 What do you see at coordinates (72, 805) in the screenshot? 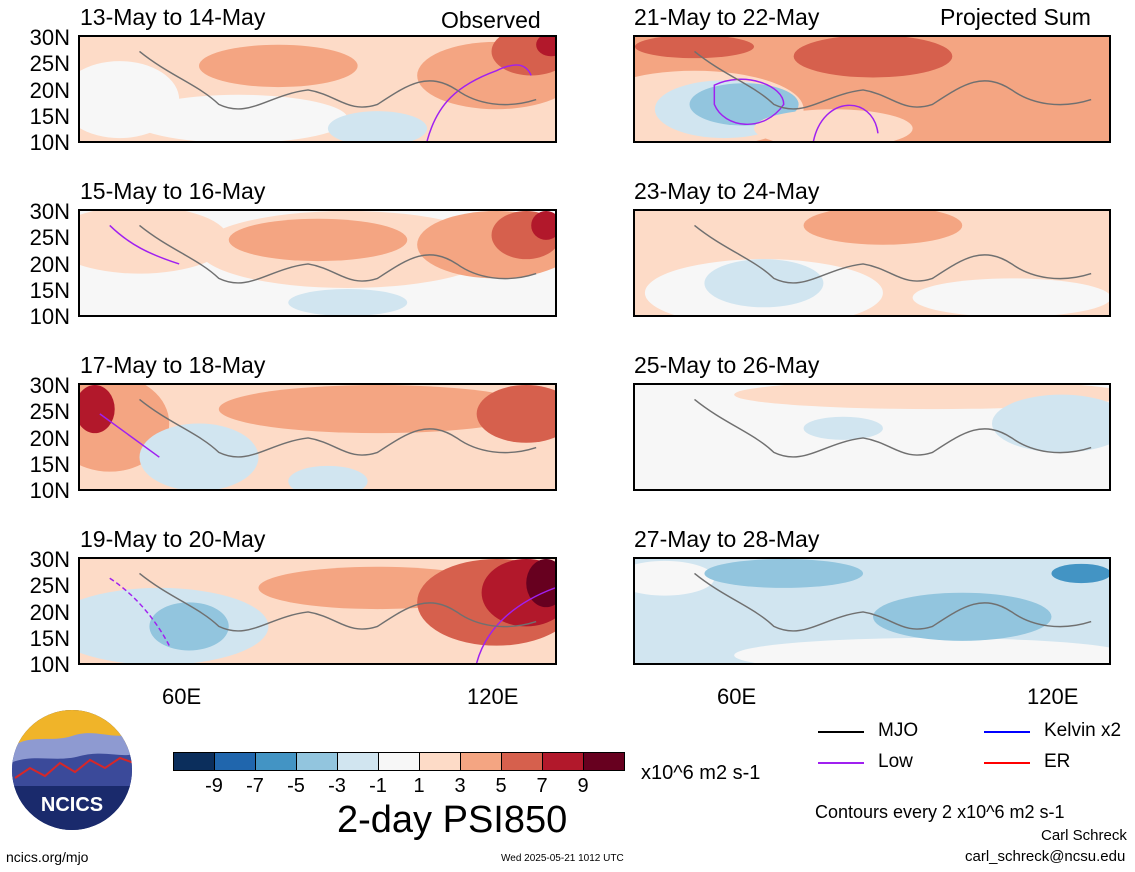
I see `logo-text: NCICS` at bounding box center [72, 805].